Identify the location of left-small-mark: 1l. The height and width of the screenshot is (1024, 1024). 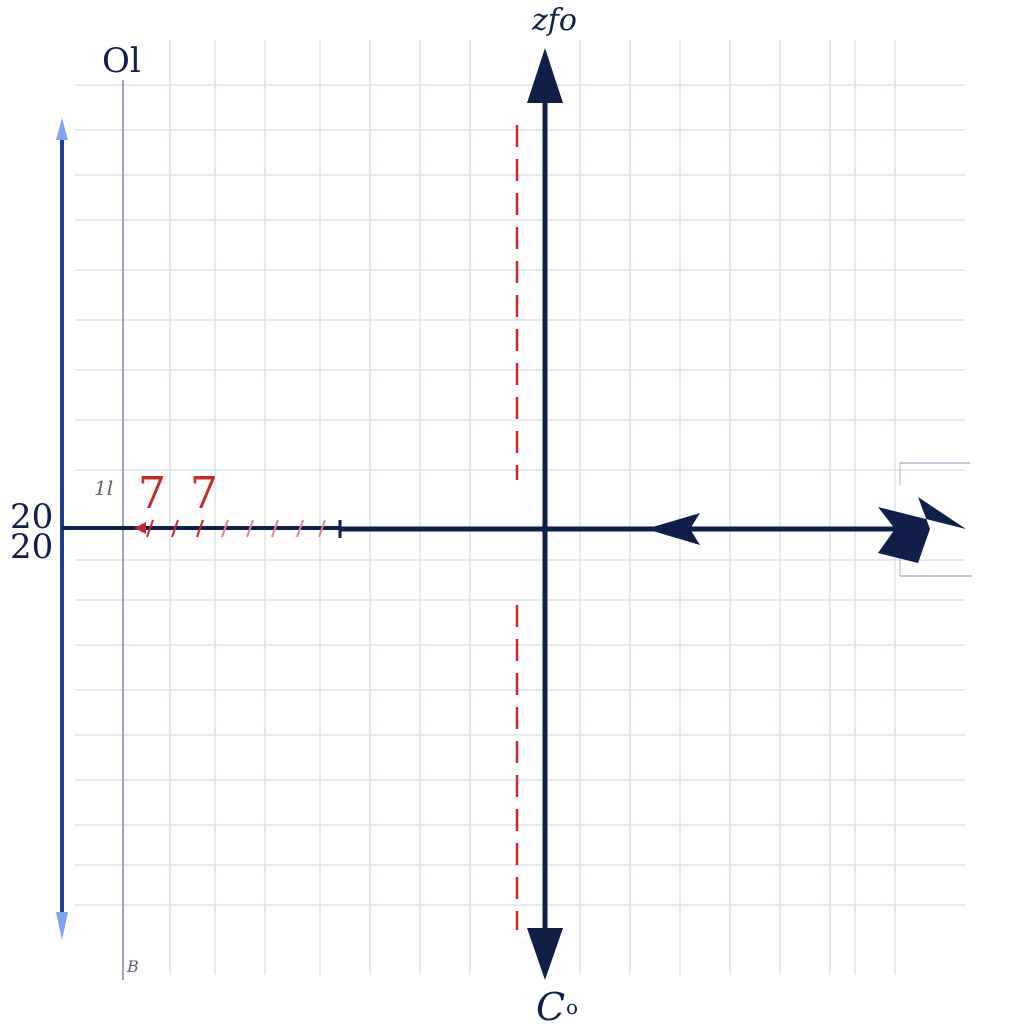
(103, 488).